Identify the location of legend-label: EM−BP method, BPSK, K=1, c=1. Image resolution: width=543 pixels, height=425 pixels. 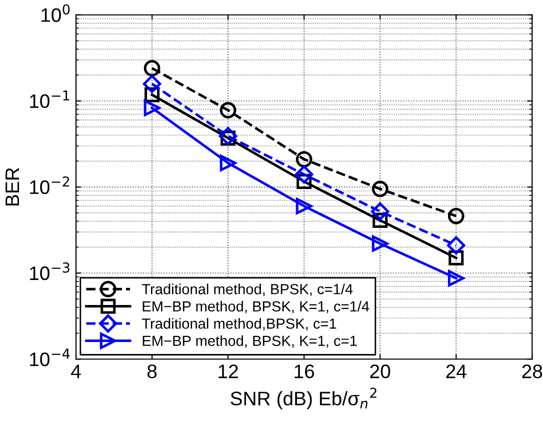
(249, 341).